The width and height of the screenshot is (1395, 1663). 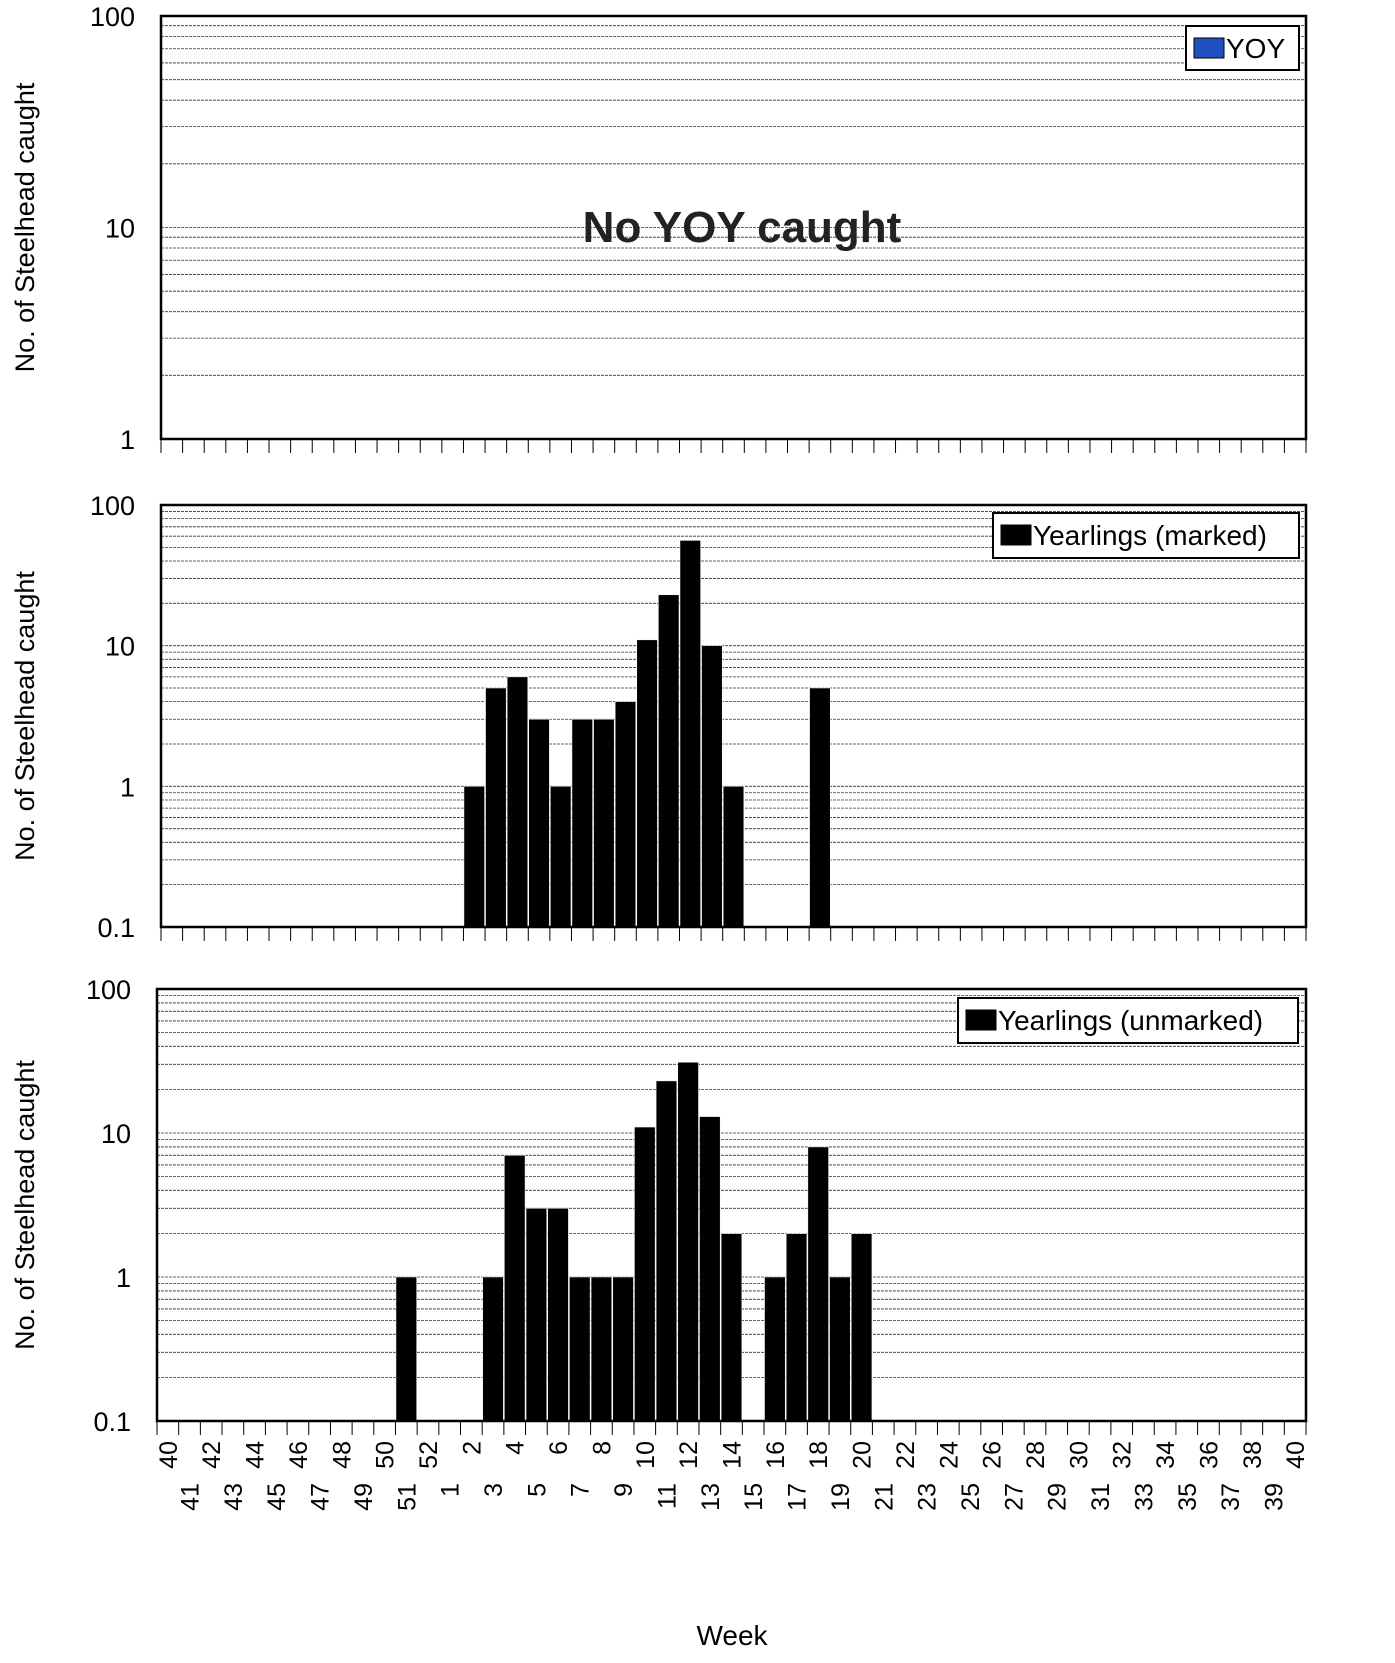 I want to click on x-tick-label: 17, so click(x=798, y=1497).